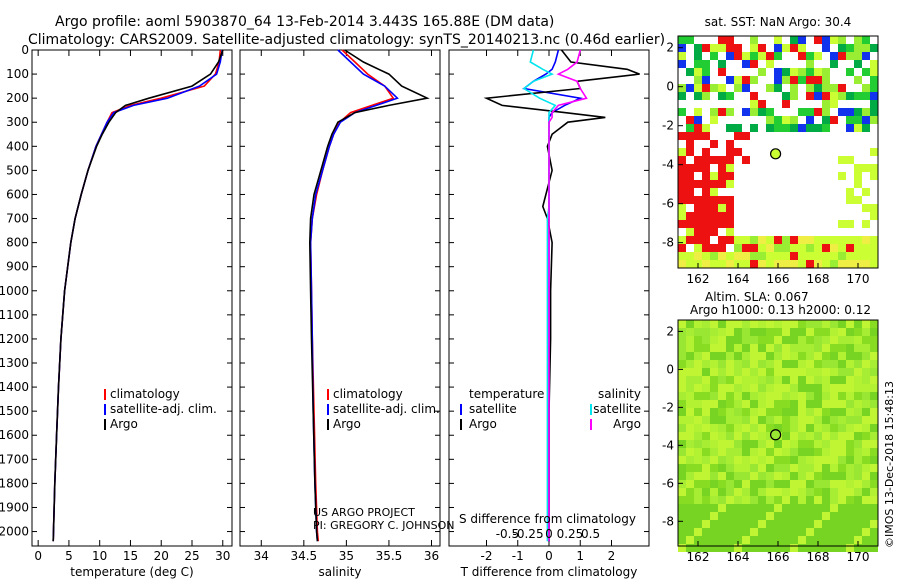  Describe the element at coordinates (483, 424) in the screenshot. I see `legend-label: Argo` at that location.